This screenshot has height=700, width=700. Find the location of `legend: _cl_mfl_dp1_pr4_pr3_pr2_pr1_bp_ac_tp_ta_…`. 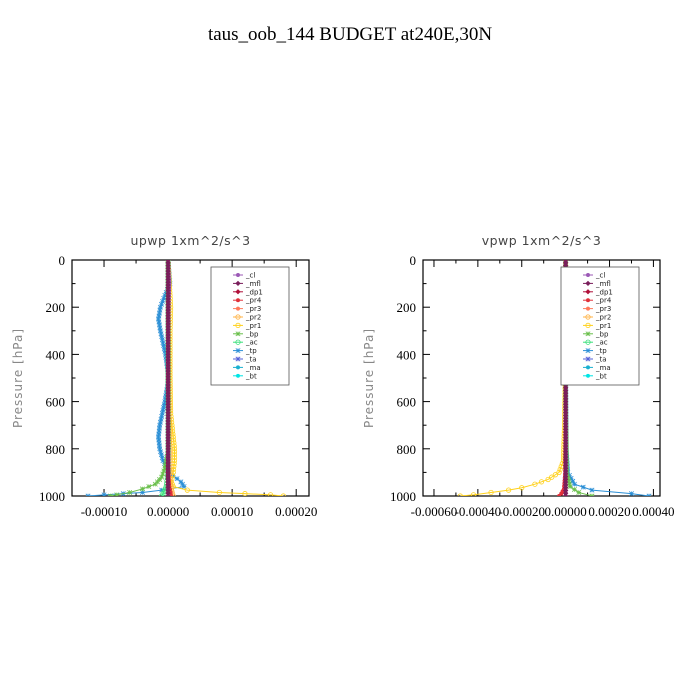

legend: _cl_mfl_dp1_pr4_pr3_pr2_pr1_bp_ac_tp_ta_… is located at coordinates (600, 326).